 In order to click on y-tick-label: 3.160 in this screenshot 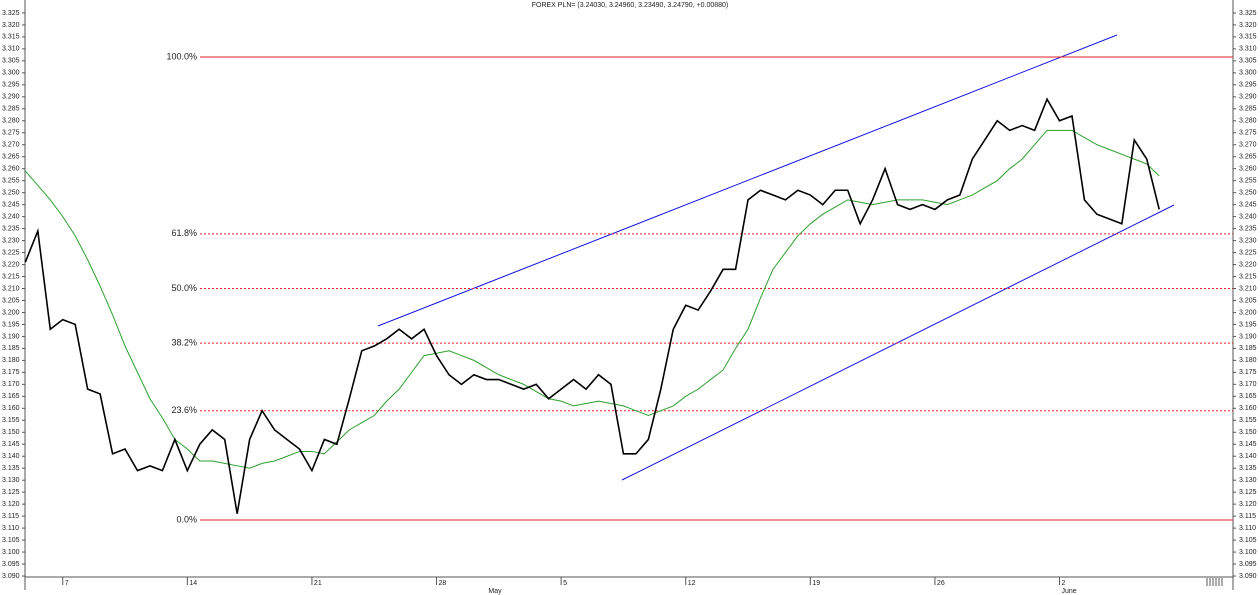, I will do `click(1248, 408)`.